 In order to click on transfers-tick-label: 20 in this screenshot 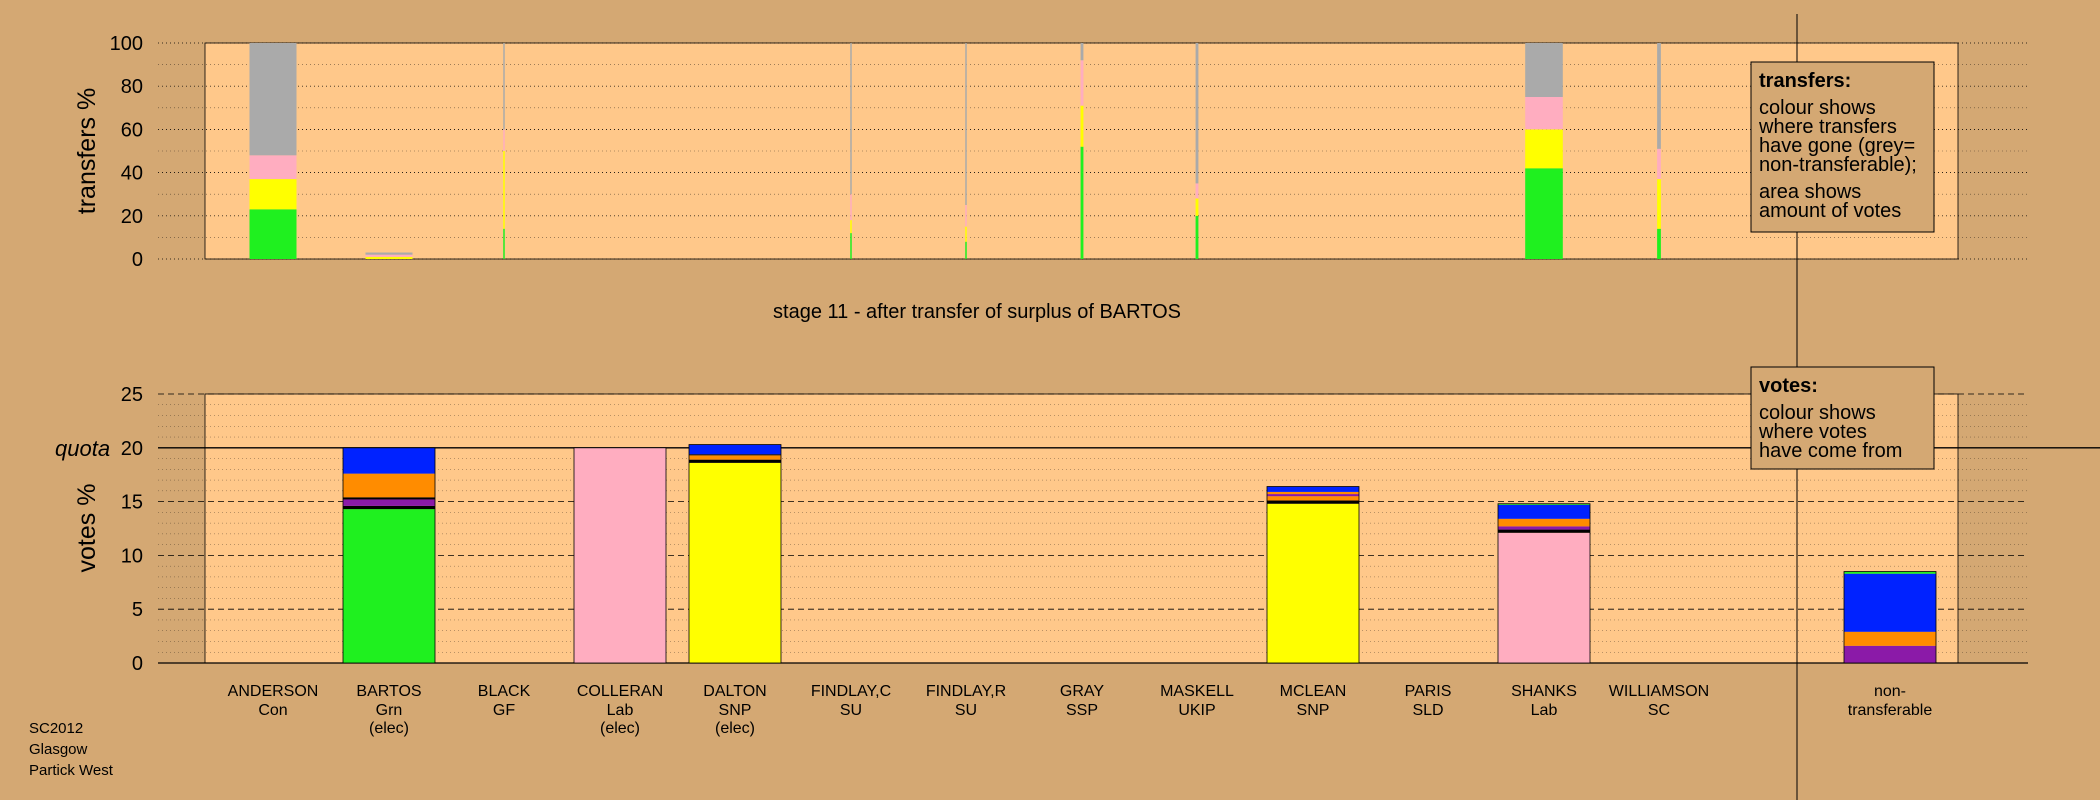, I will do `click(132, 217)`.